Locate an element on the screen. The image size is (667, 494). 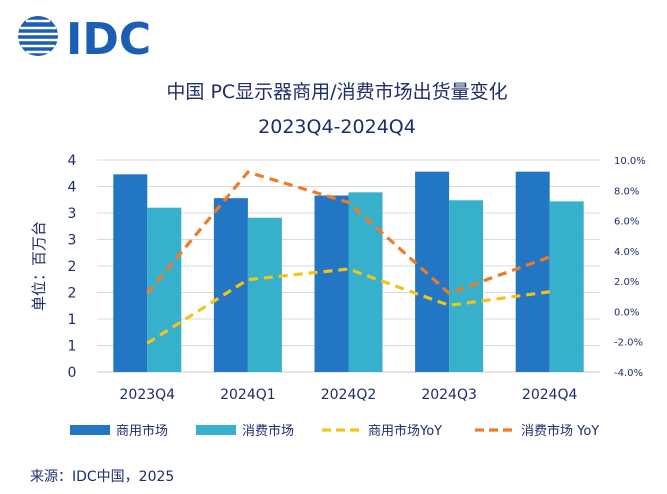
legend-label: 消费市场 is located at coordinates (268, 431).